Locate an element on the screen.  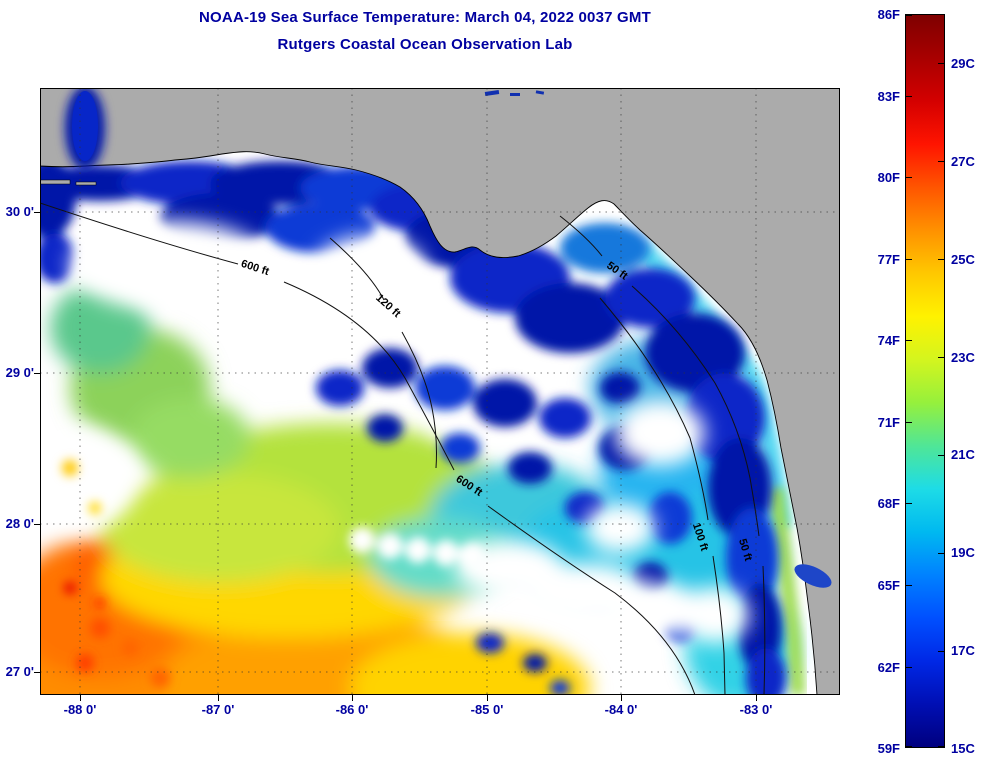
cb-label-59f: 59F is located at coordinates (888, 748).